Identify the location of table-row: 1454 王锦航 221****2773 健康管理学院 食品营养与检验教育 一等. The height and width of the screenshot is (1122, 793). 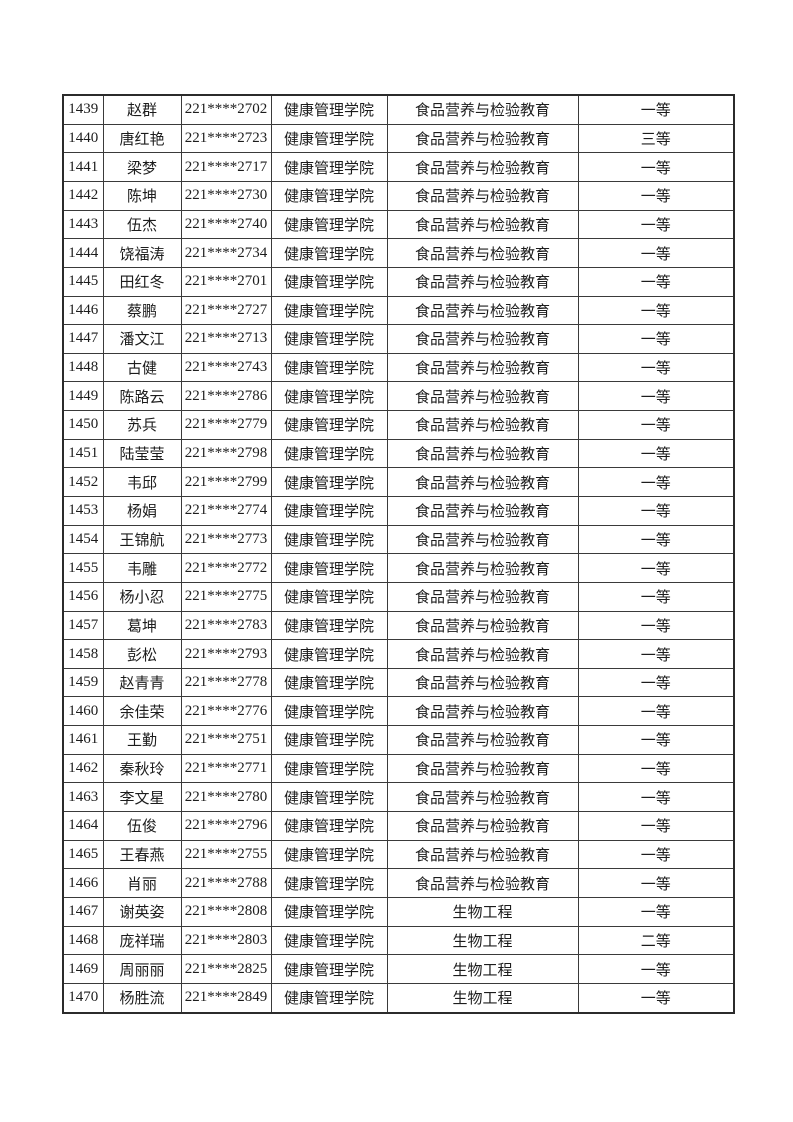
(398, 539).